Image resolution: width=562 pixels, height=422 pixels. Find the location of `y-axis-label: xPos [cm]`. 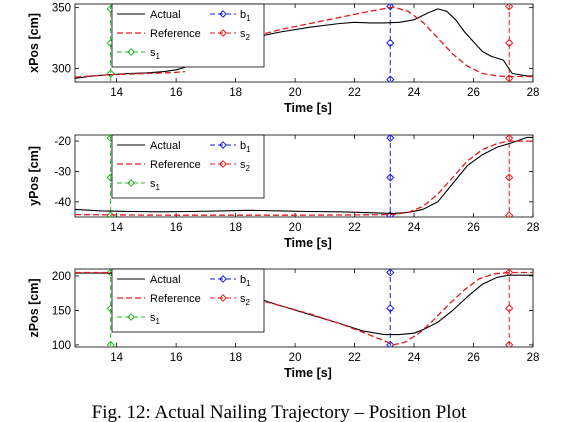

y-axis-label: xPos [cm] is located at coordinates (34, 43).